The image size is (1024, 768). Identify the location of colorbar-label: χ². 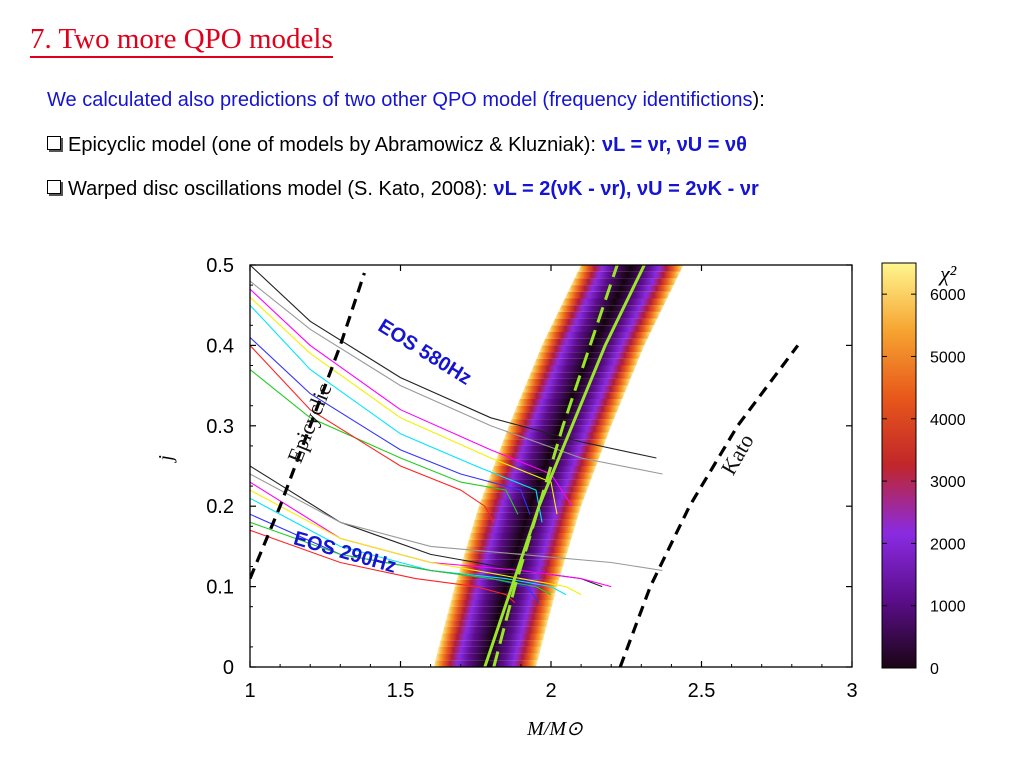
(947, 273).